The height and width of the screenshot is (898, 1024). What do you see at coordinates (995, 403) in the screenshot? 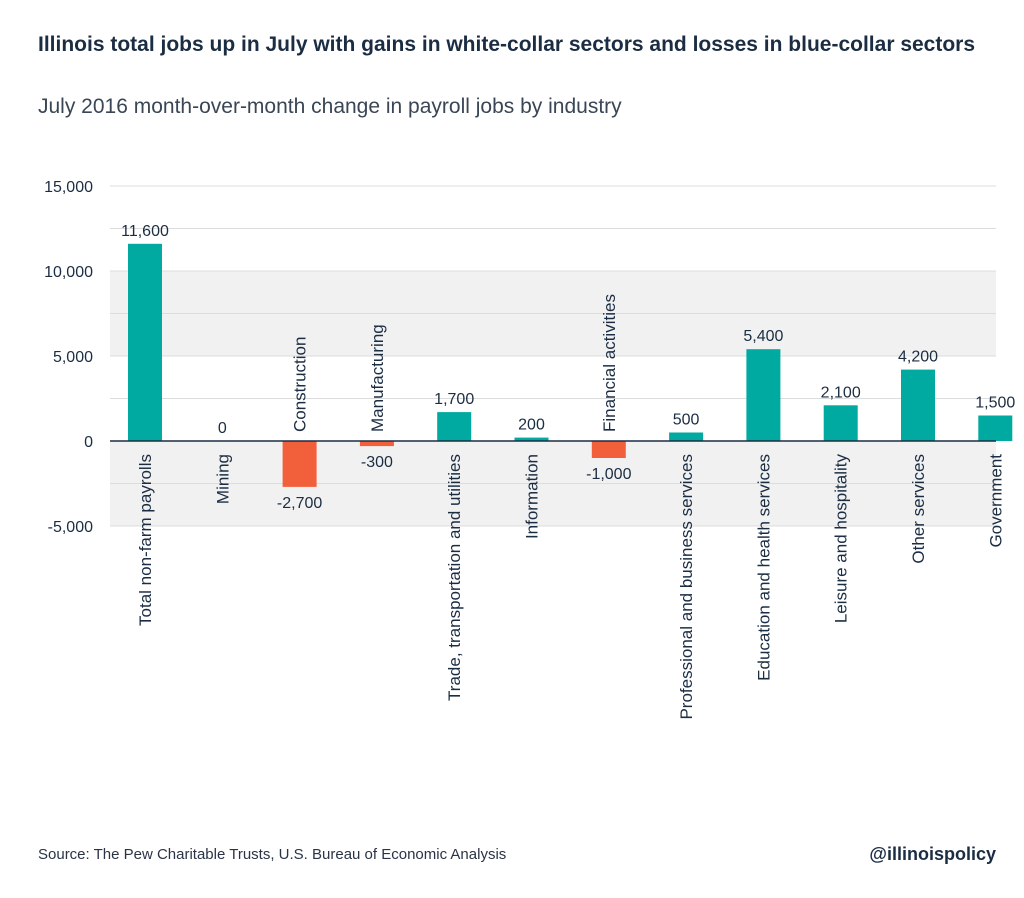
I see `value-label-11: 1,500` at bounding box center [995, 403].